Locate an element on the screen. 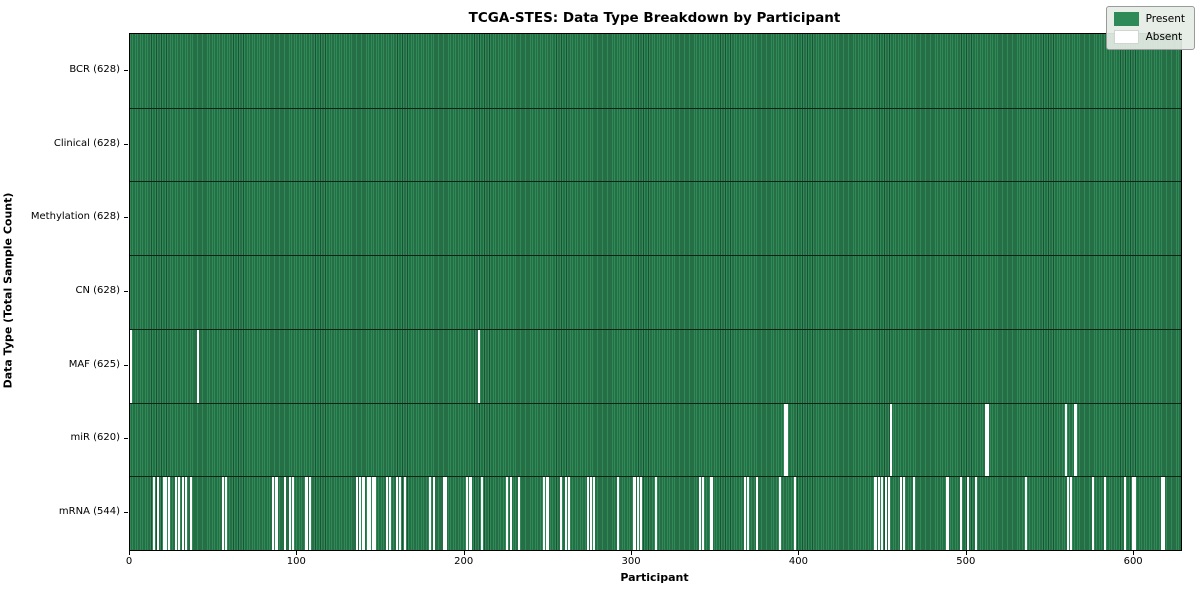  x-tick-label-100: 100 is located at coordinates (296, 561).